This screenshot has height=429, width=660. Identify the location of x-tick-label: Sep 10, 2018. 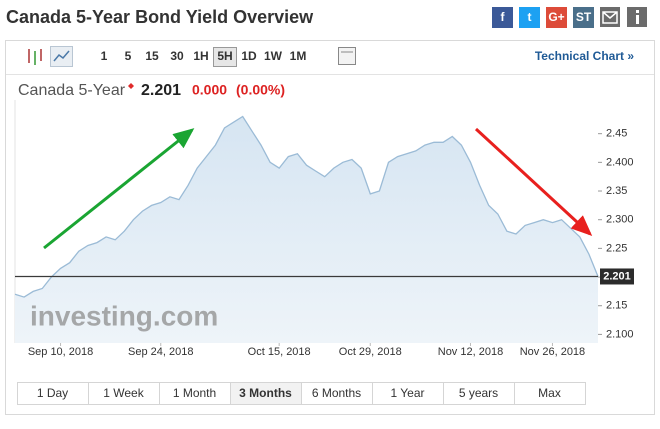
(60, 352).